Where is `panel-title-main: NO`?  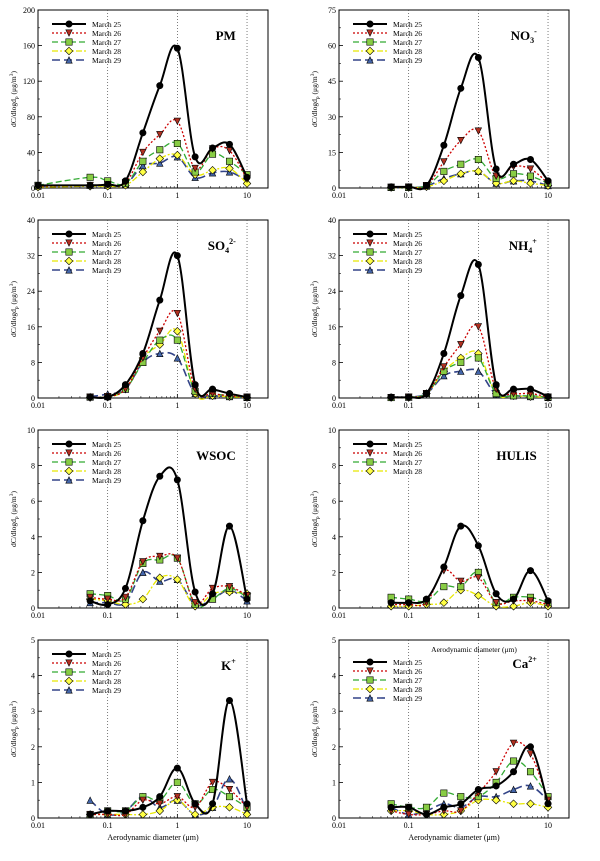
panel-title-main: NO is located at coordinates (521, 35).